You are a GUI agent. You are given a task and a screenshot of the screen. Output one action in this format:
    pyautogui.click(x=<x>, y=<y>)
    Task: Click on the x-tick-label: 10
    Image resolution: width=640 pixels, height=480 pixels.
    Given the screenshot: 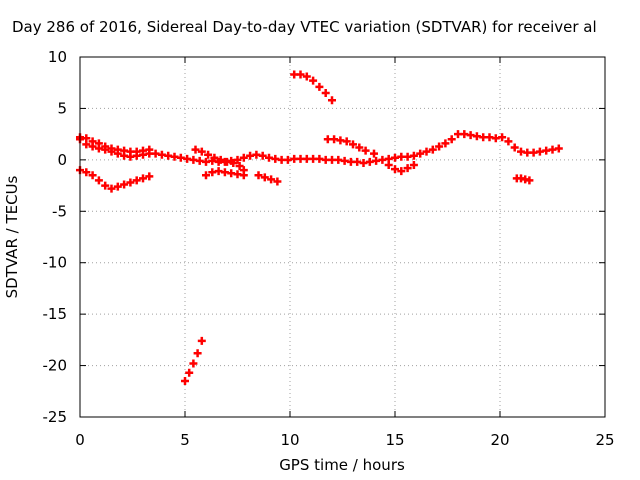 What is the action you would take?
    pyautogui.click(x=289, y=440)
    